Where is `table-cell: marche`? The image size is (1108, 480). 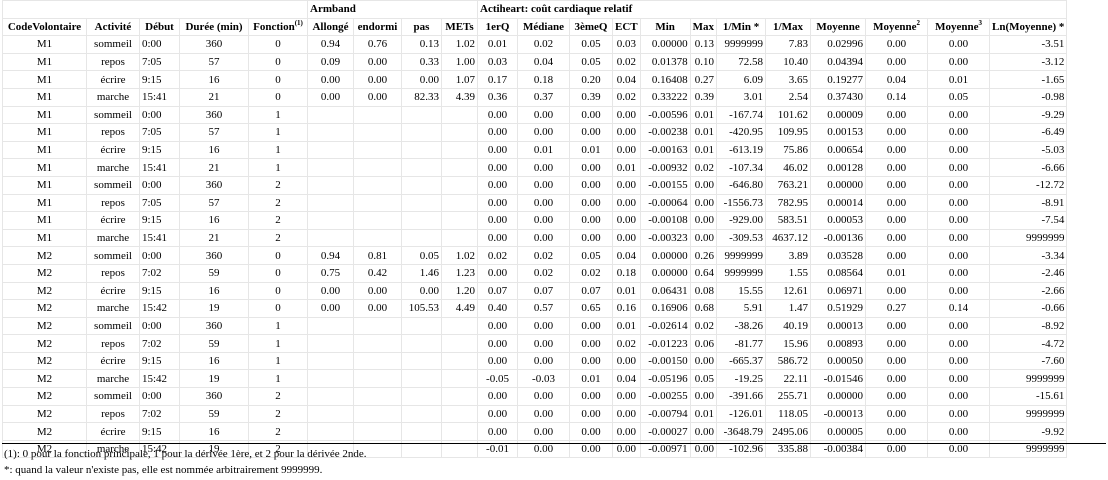
table-cell: marche is located at coordinates (113, 379).